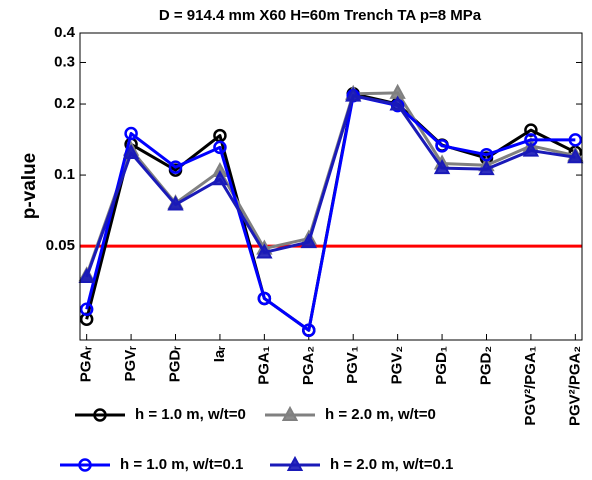 The height and width of the screenshot is (480, 592). Describe the element at coordinates (60, 245) in the screenshot. I see `y-tick-label: 0.05` at that location.